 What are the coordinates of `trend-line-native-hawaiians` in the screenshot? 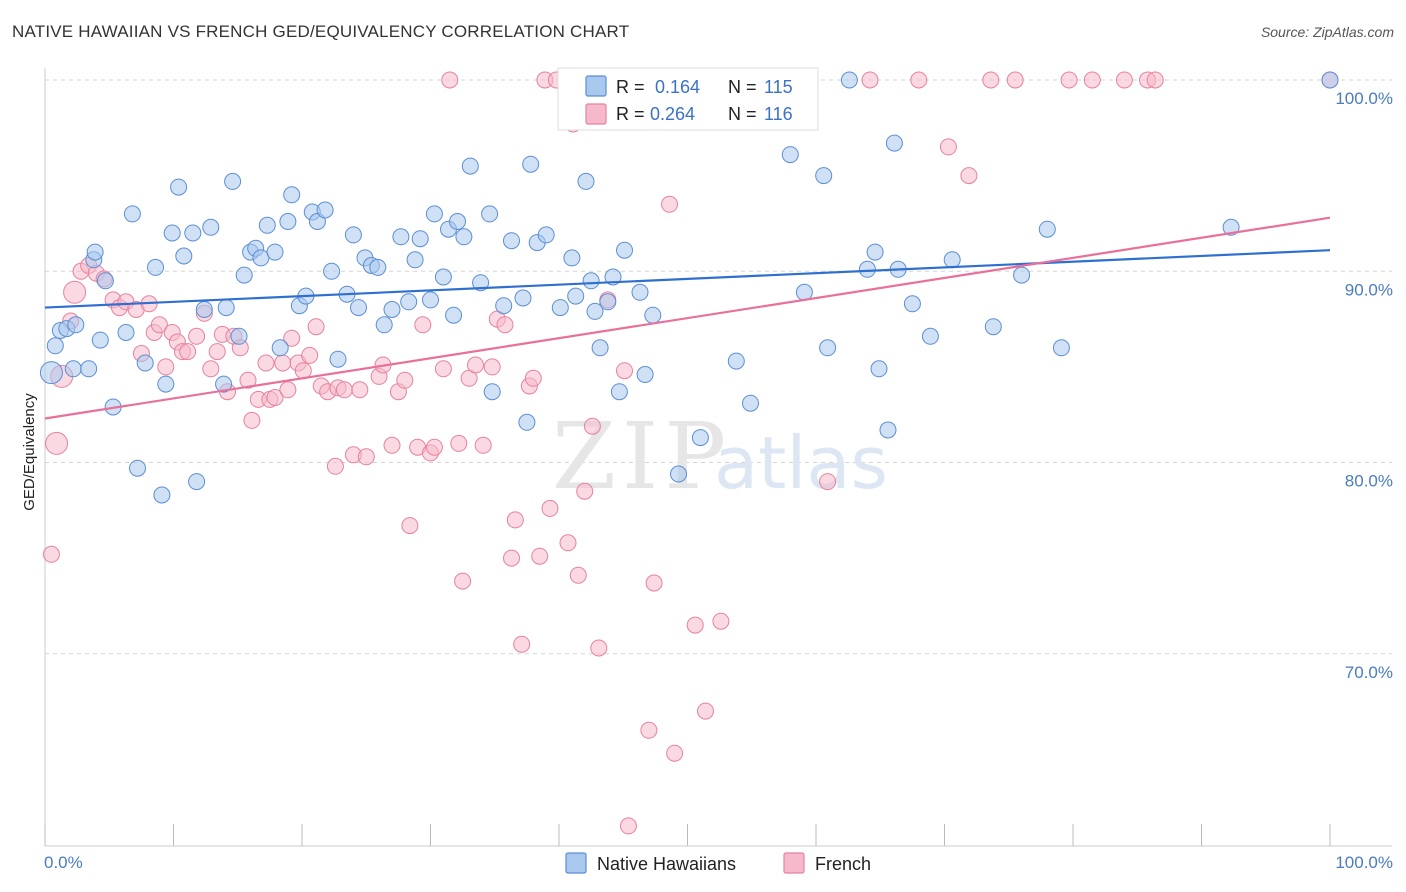 It's located at (687, 279).